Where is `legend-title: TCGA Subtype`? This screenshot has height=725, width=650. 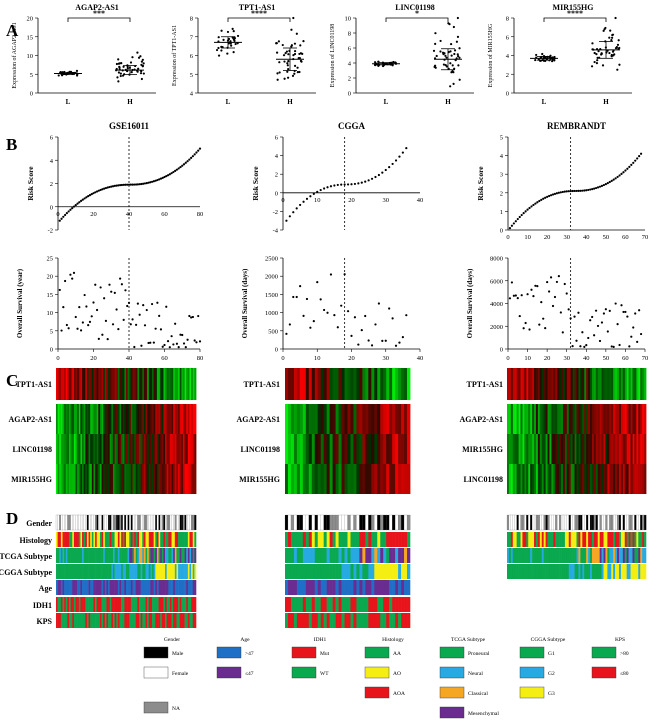
legend-title: TCGA Subtype is located at coordinates (468, 640).